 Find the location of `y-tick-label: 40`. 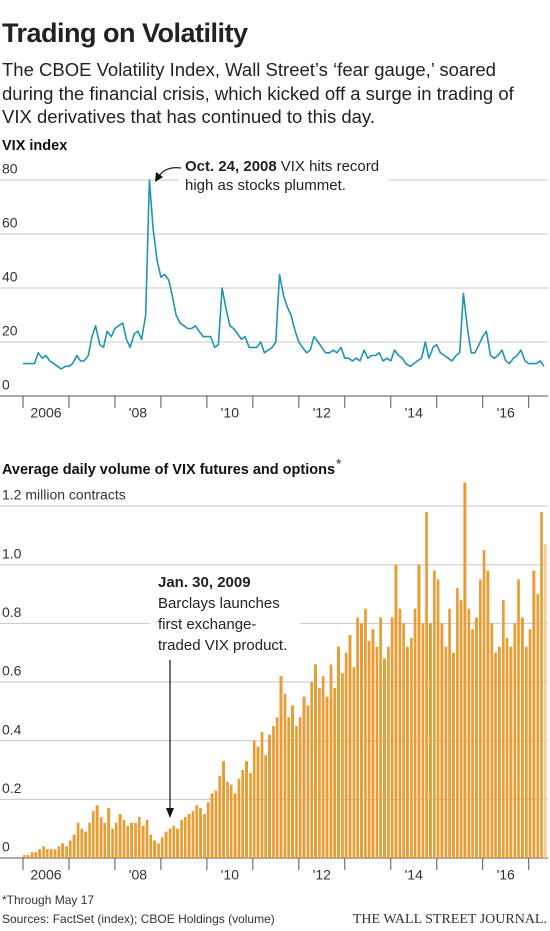

y-tick-label: 40 is located at coordinates (10, 277).